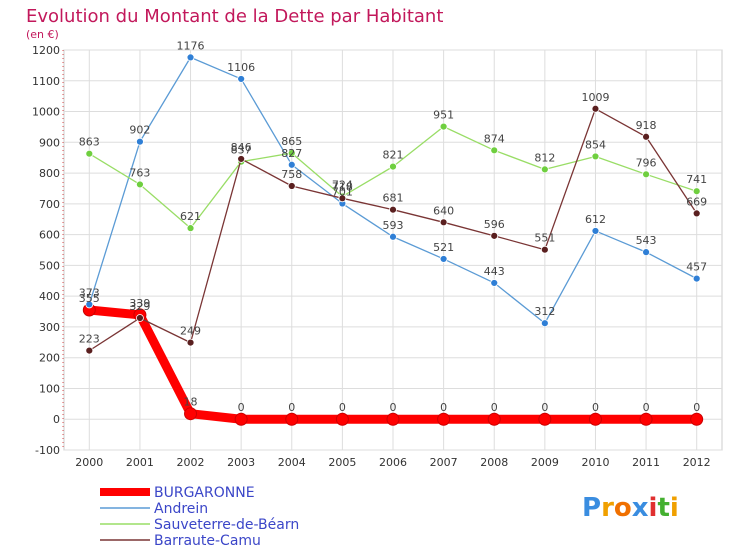 This screenshot has height=550, width=750. I want to click on data-label-1: 1106, so click(241, 67).